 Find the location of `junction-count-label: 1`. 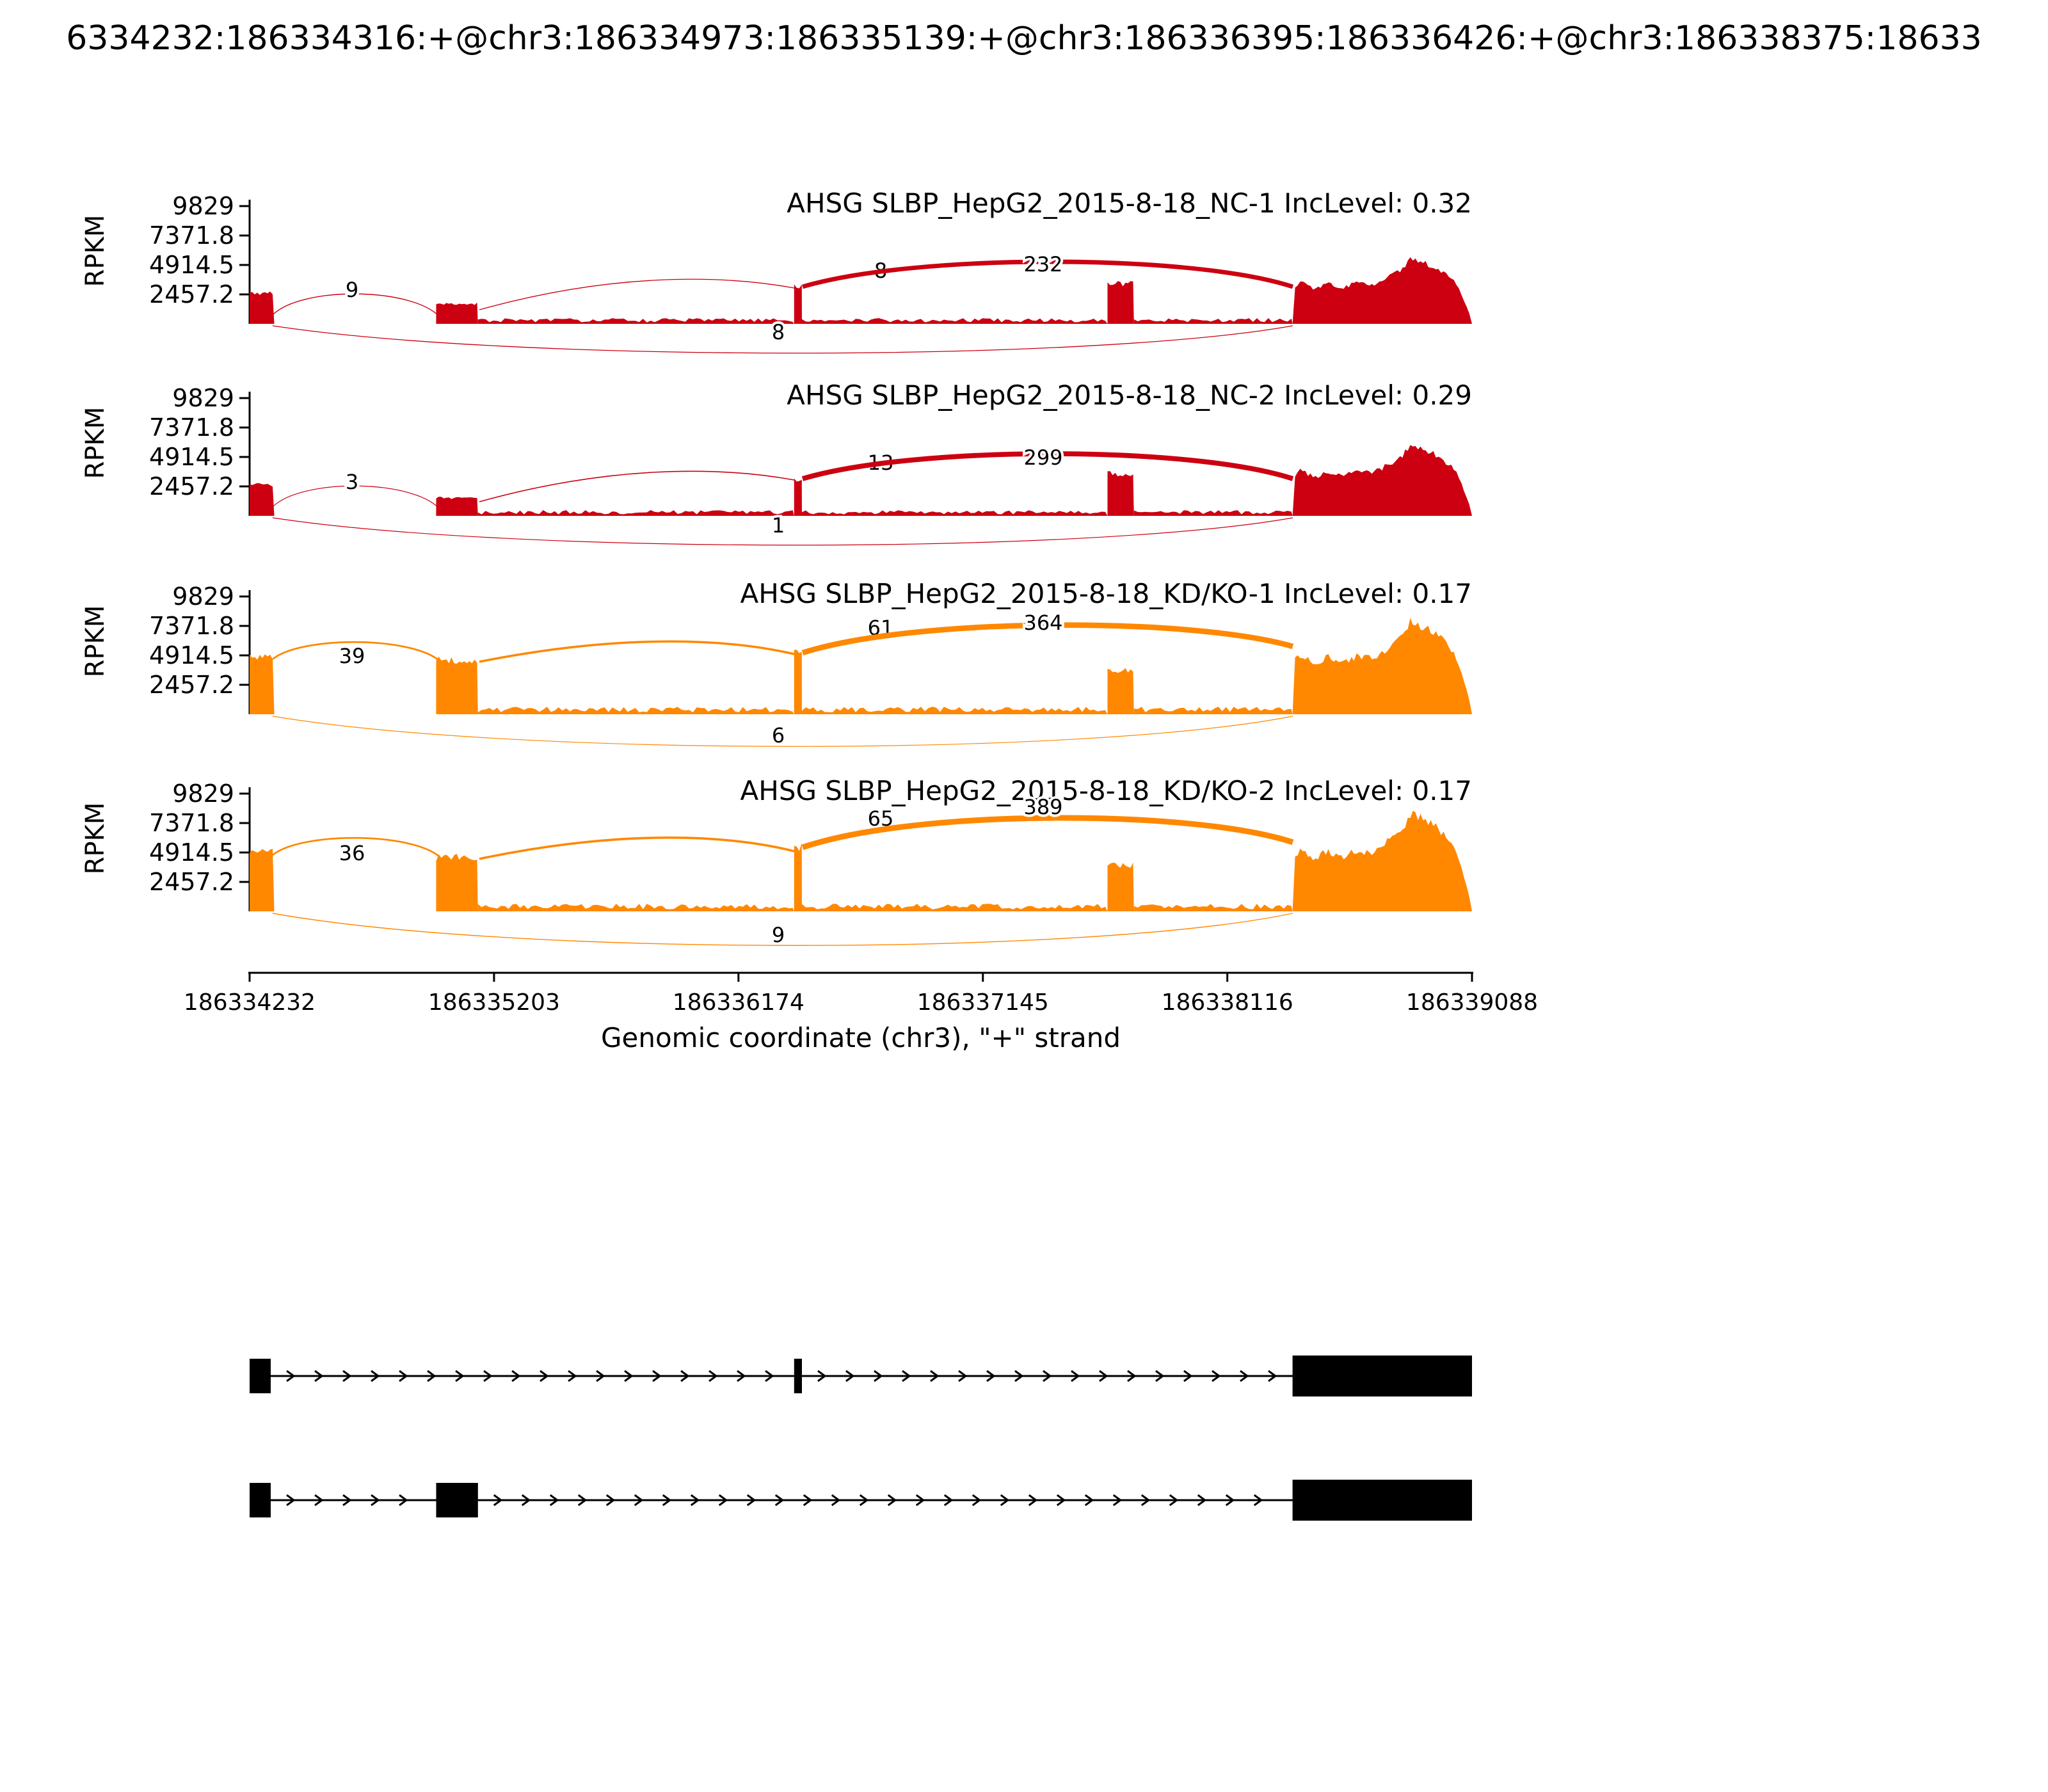

junction-count-label: 1 is located at coordinates (778, 525).